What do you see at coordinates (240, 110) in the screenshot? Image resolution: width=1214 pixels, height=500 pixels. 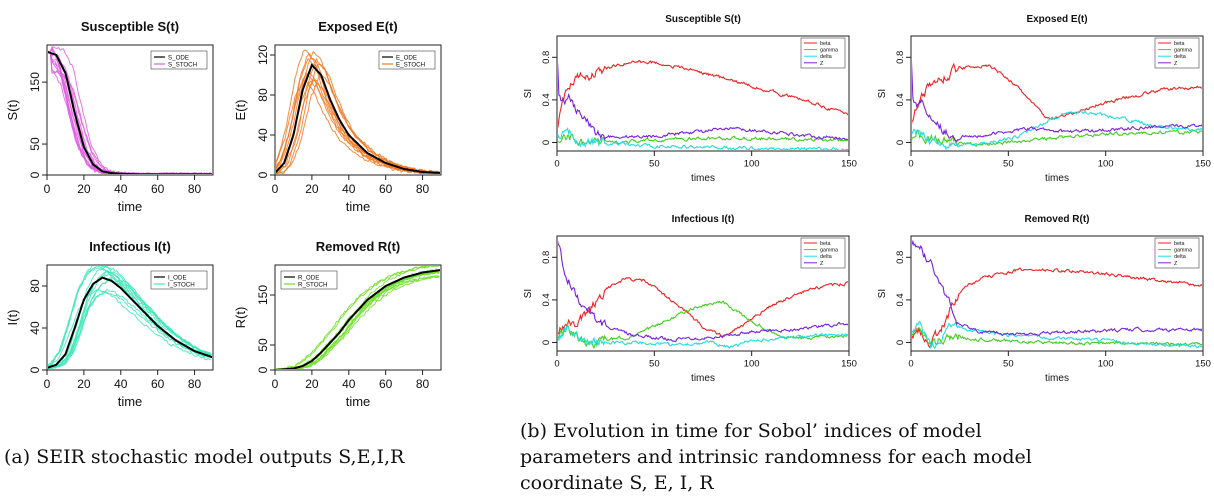 I see `y-axis-label: E(t)` at bounding box center [240, 110].